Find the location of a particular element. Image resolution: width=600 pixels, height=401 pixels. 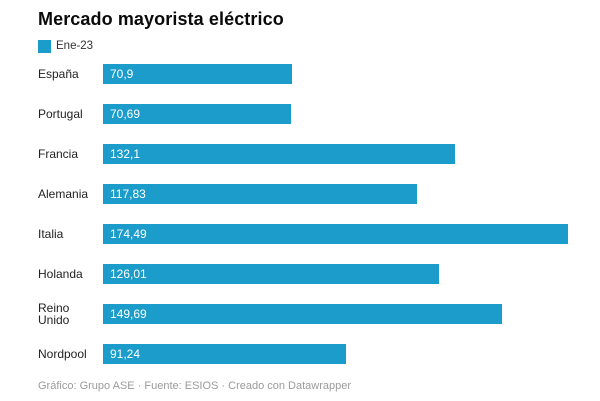

bar-row: Holanda 126,01 is located at coordinates (303, 273).